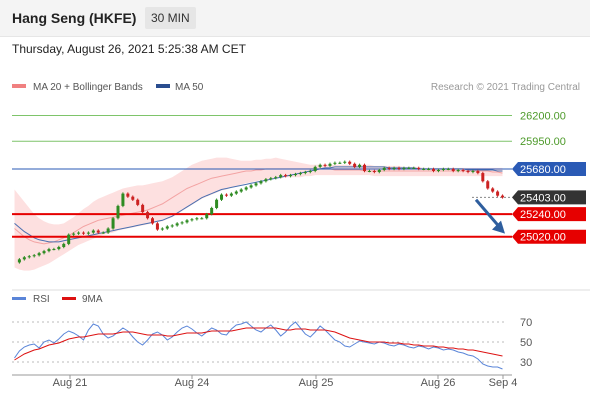 The height and width of the screenshot is (400, 590). I want to click on current-price-tag, so click(549, 197).